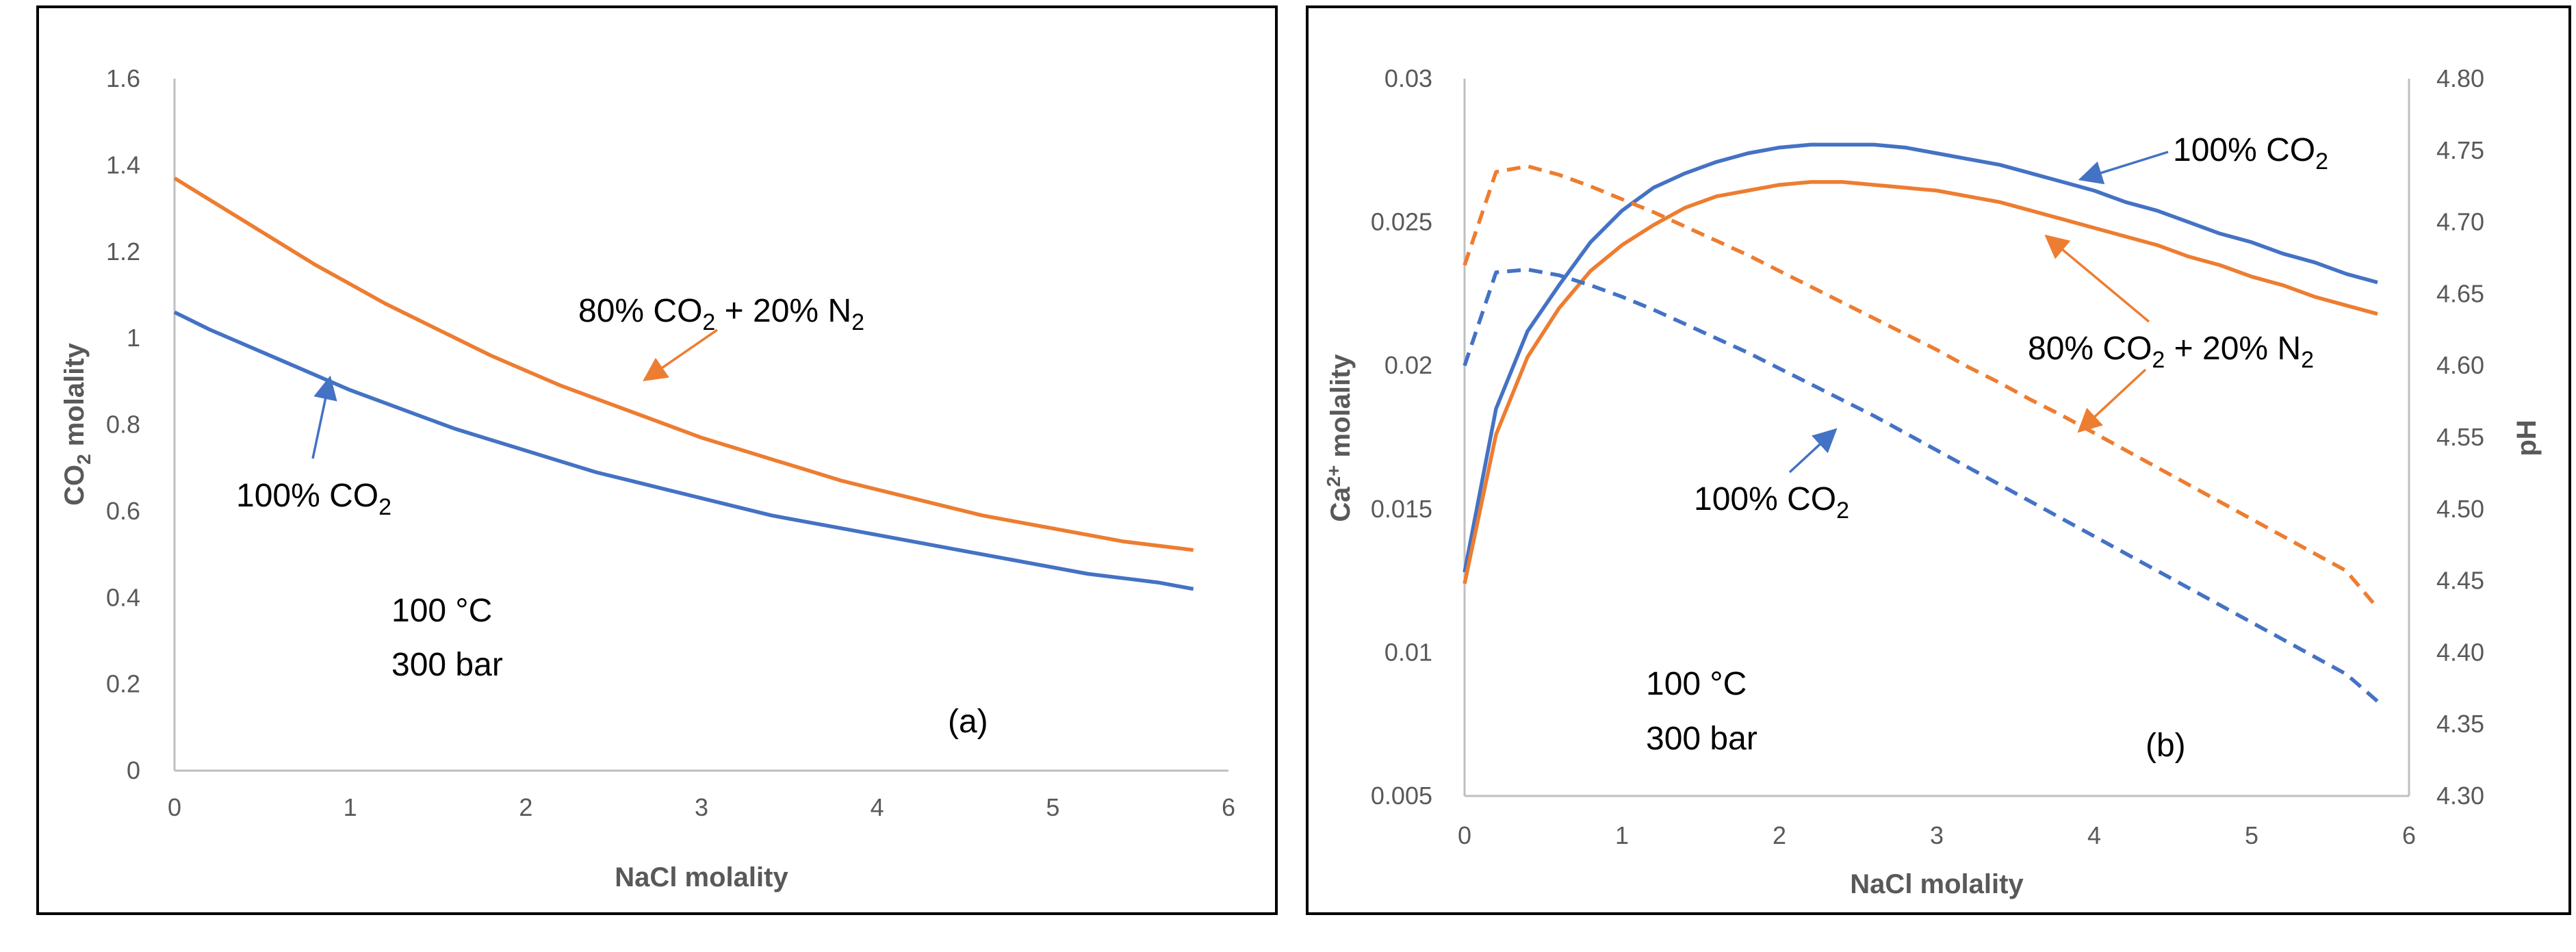 Image resolution: width=2576 pixels, height=952 pixels. What do you see at coordinates (1937, 835) in the screenshot?
I see `panel-b-x-tick-3: 3` at bounding box center [1937, 835].